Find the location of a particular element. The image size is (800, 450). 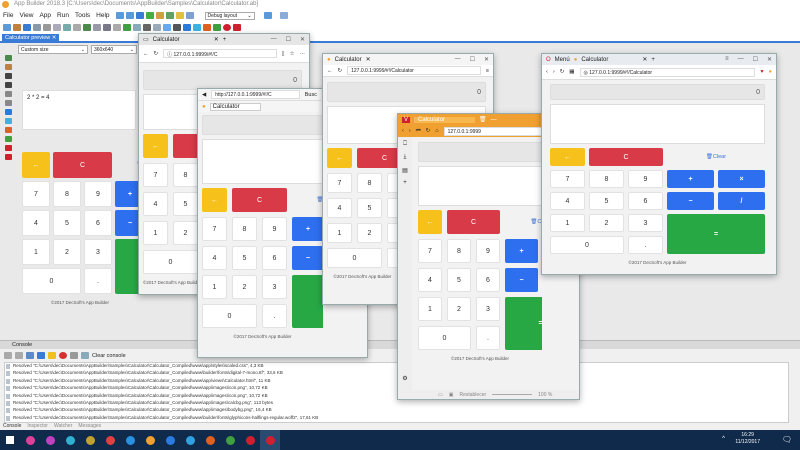

tab-console: Console is located at coordinates (12, 426).